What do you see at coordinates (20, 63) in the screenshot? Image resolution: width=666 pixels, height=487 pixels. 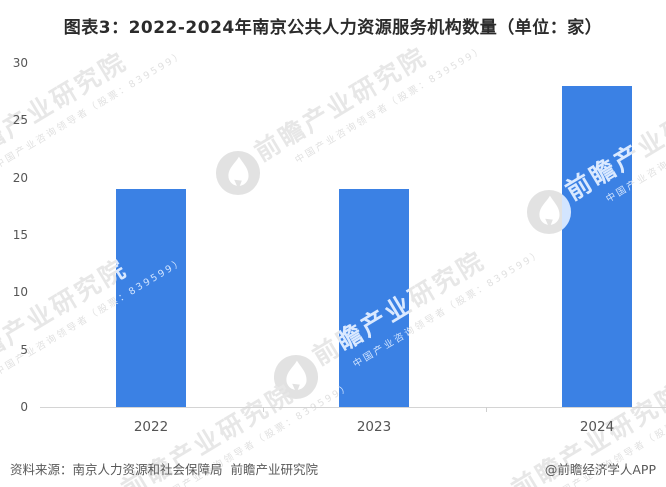 I see `y-axis-tick-label: 30` at bounding box center [20, 63].